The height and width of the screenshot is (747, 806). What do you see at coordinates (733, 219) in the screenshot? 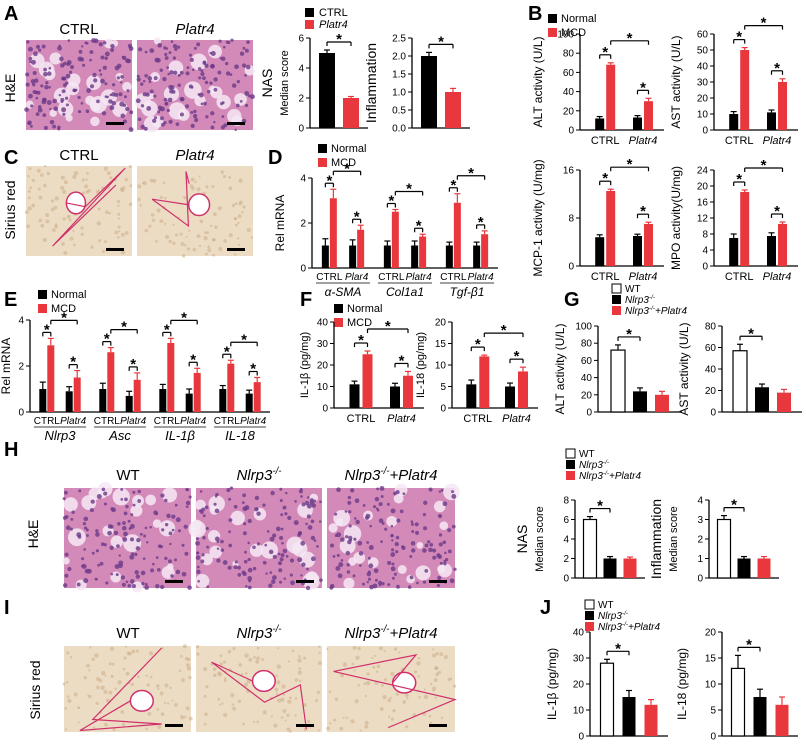
I see `chart-axes-B_MPO: 0 4 8 12 16 20 24 MPO activity(U/mg)` at bounding box center [733, 219].